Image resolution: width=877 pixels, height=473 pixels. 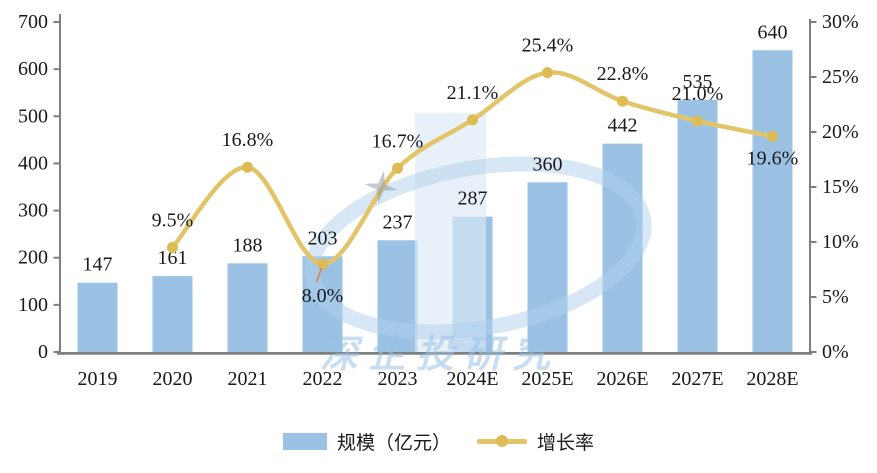 I want to click on watermark-star-icon, so click(x=381, y=187).